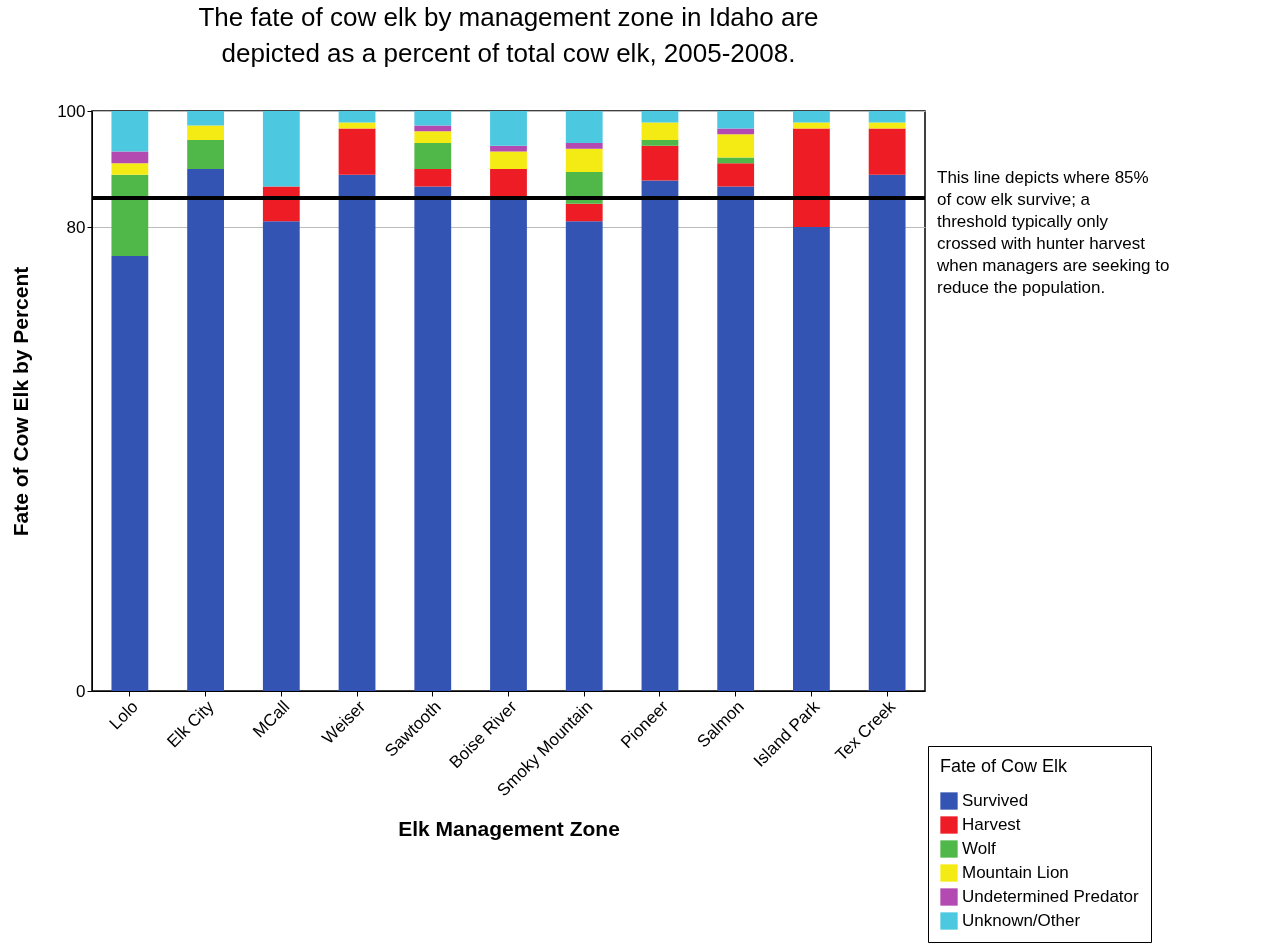  What do you see at coordinates (509, 829) in the screenshot?
I see `x-axis-title: Elk Management Zone` at bounding box center [509, 829].